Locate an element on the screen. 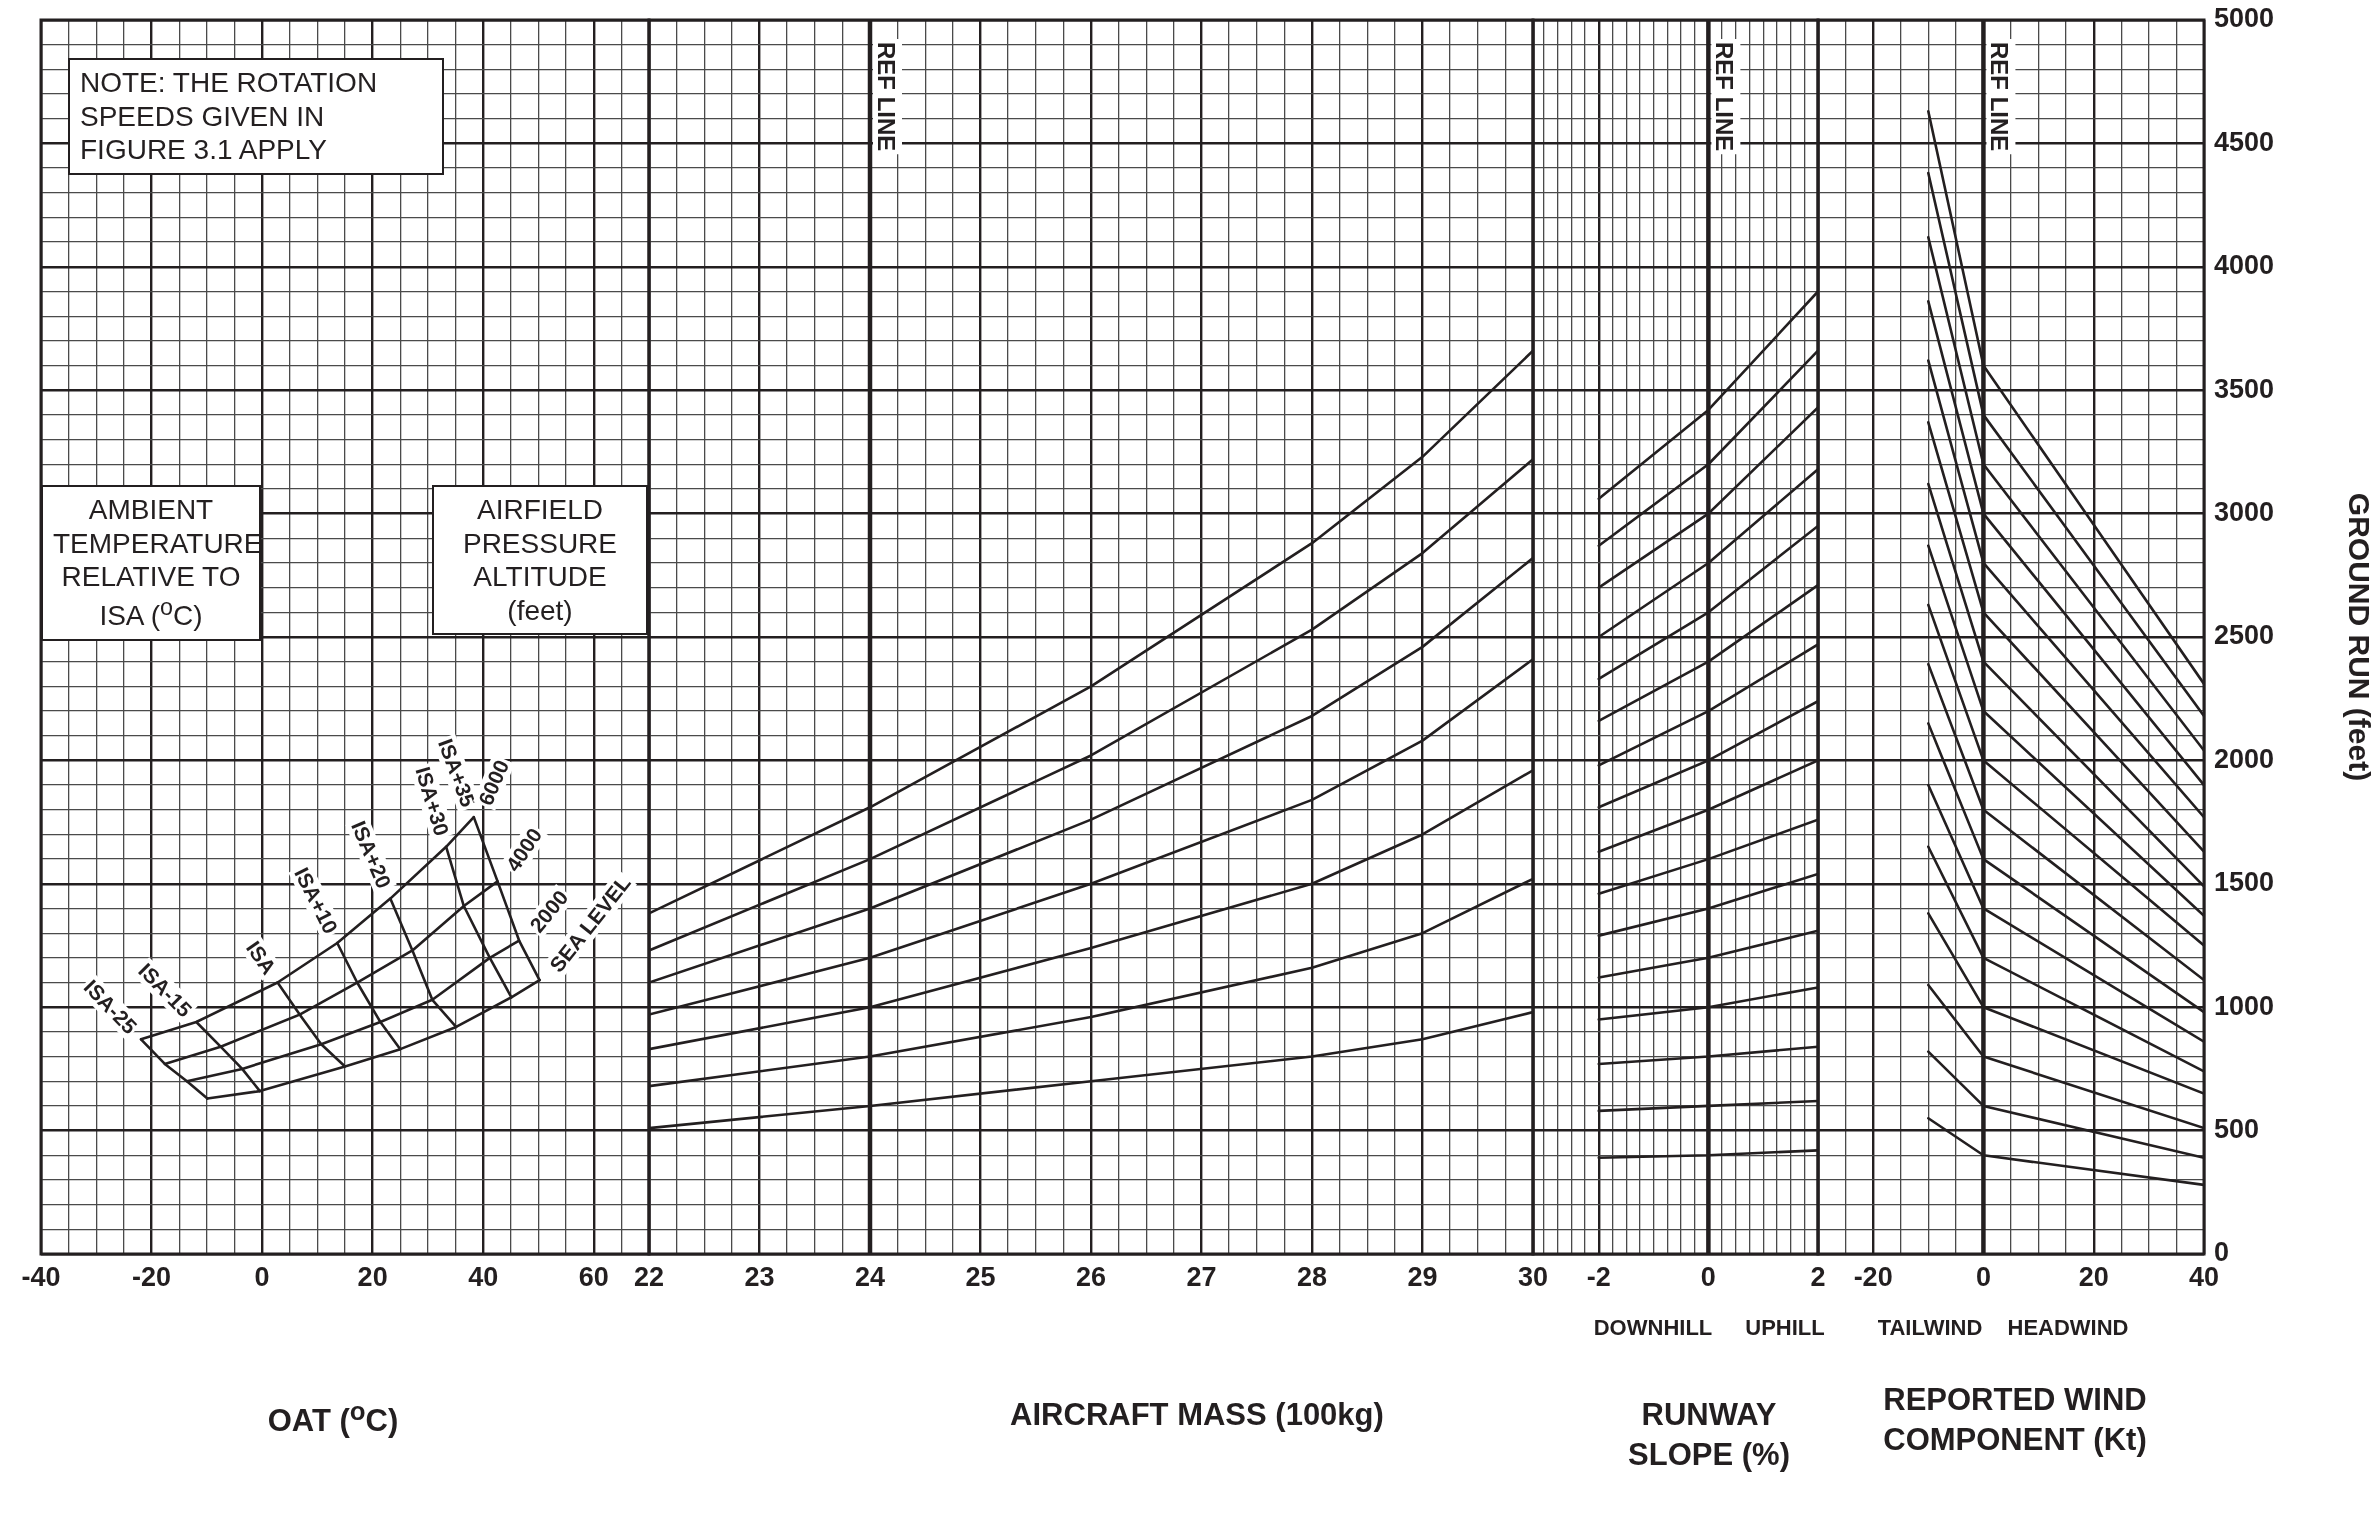 The height and width of the screenshot is (1517, 2375). y-tick-label: 1000 is located at coordinates (2244, 1005).